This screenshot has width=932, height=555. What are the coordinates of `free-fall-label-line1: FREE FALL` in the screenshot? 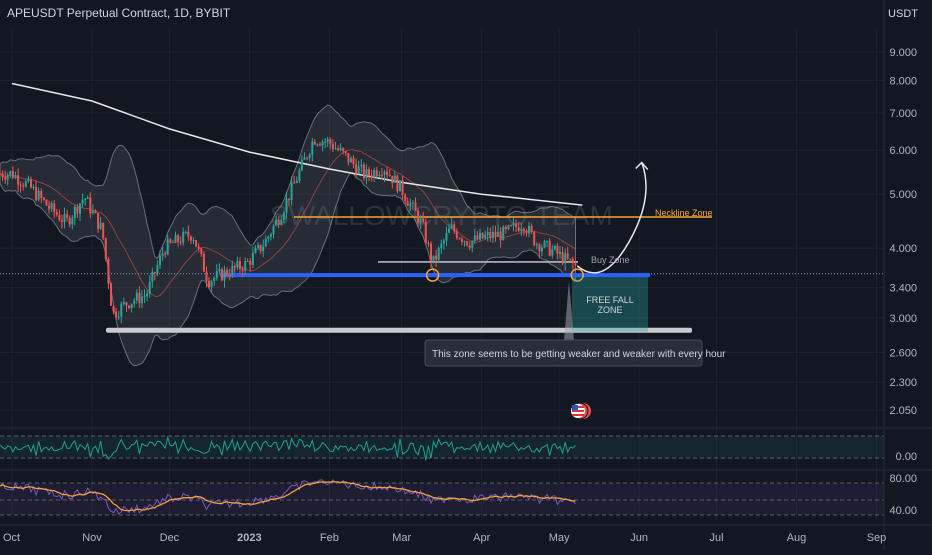 It's located at (610, 300).